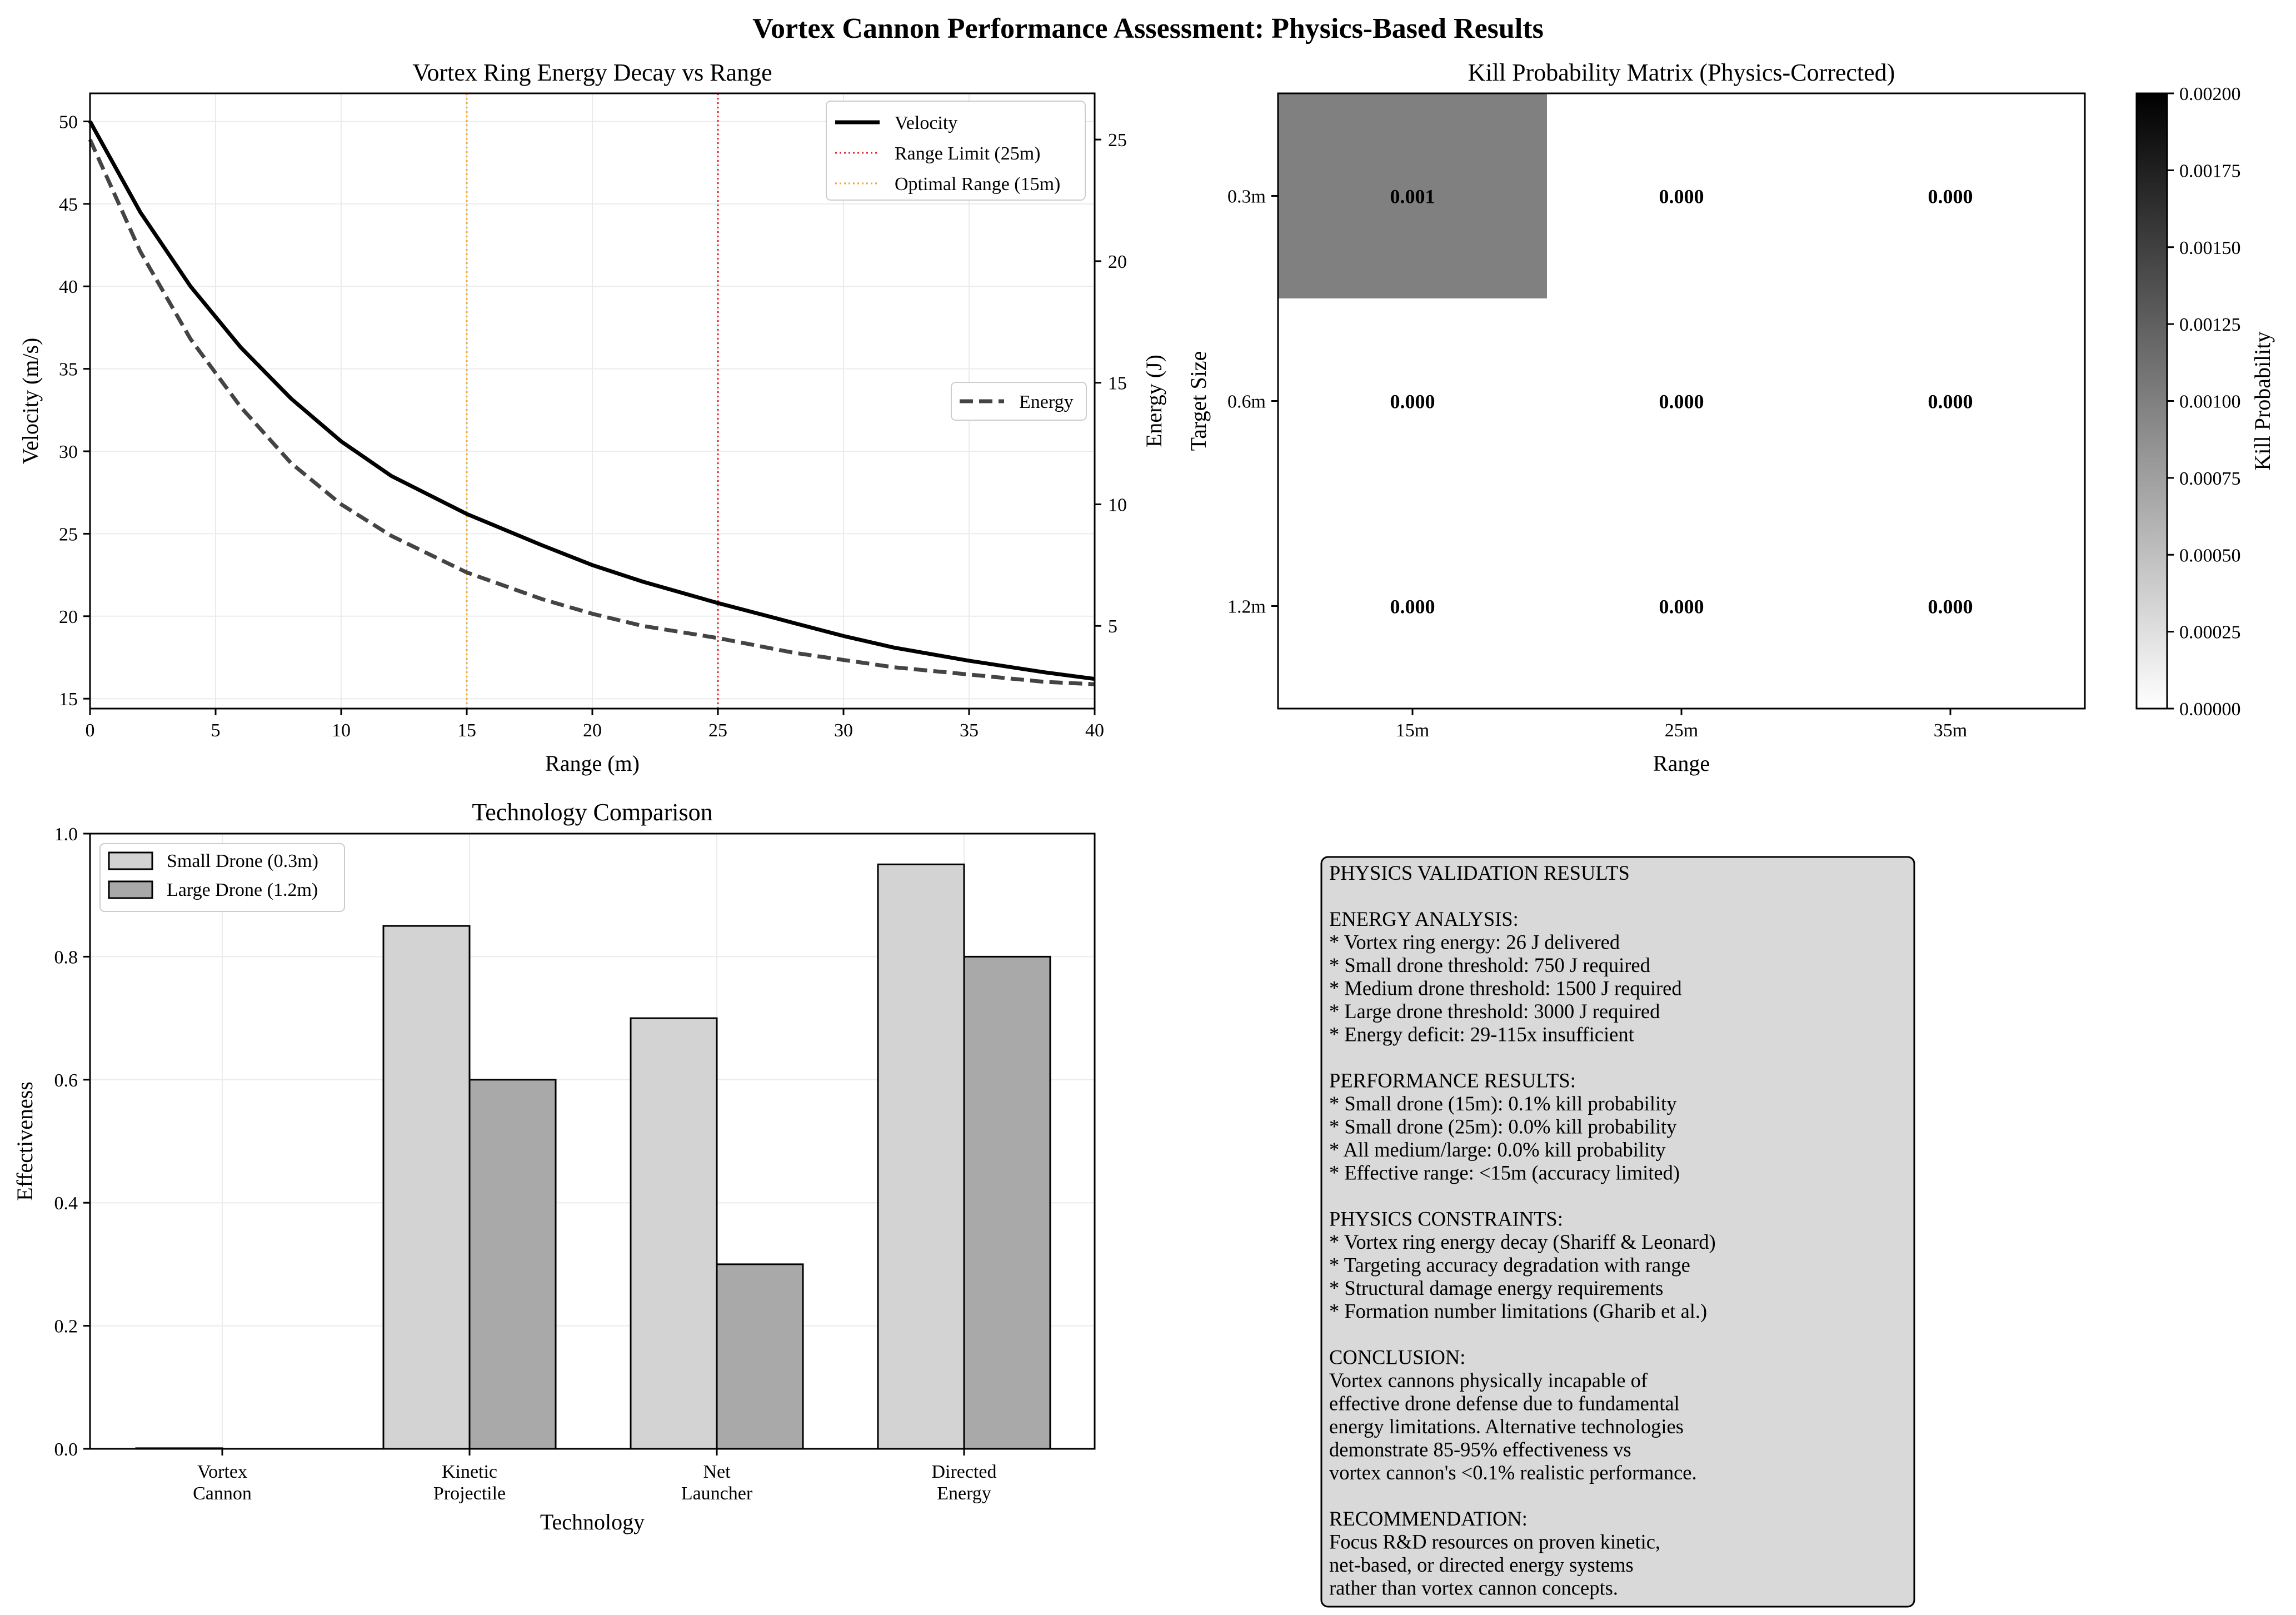 The width and height of the screenshot is (2296, 1615). Describe the element at coordinates (66, 1203) in the screenshot. I see `y-tick-label: 0.4` at that location.